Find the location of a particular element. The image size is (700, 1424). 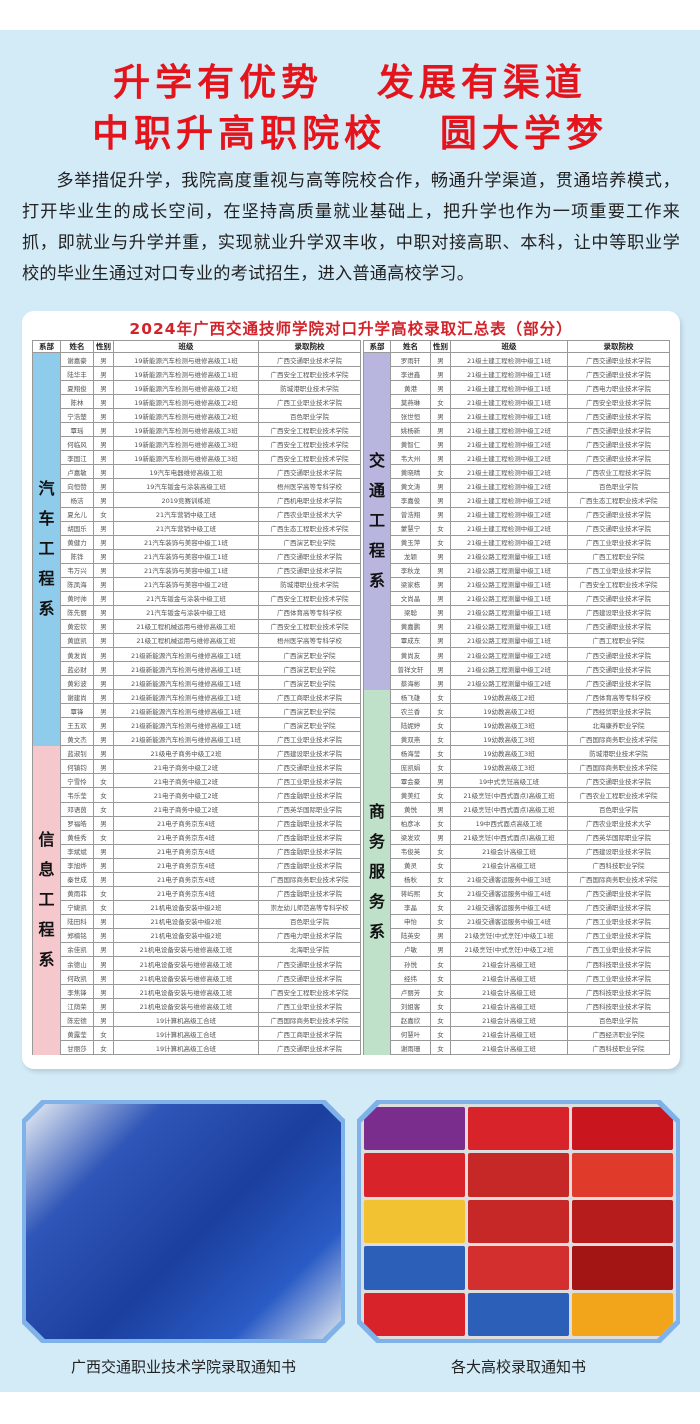

name-cell: 蔡海彬 is located at coordinates (410, 683).